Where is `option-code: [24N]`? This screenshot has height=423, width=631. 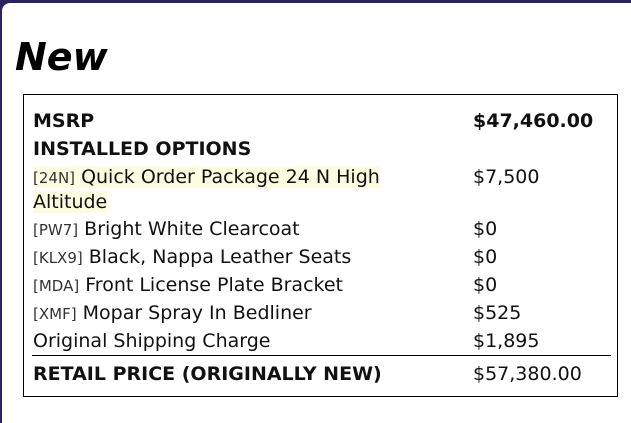 option-code: [24N] is located at coordinates (54, 178).